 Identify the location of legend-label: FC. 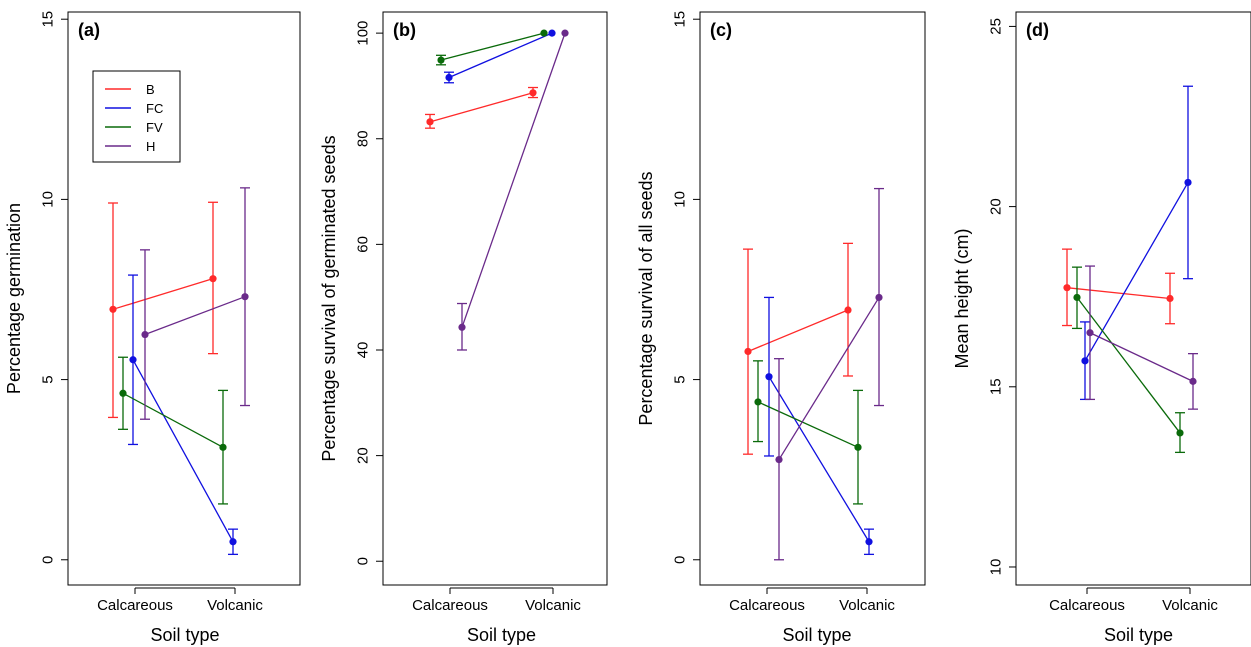
(154, 108).